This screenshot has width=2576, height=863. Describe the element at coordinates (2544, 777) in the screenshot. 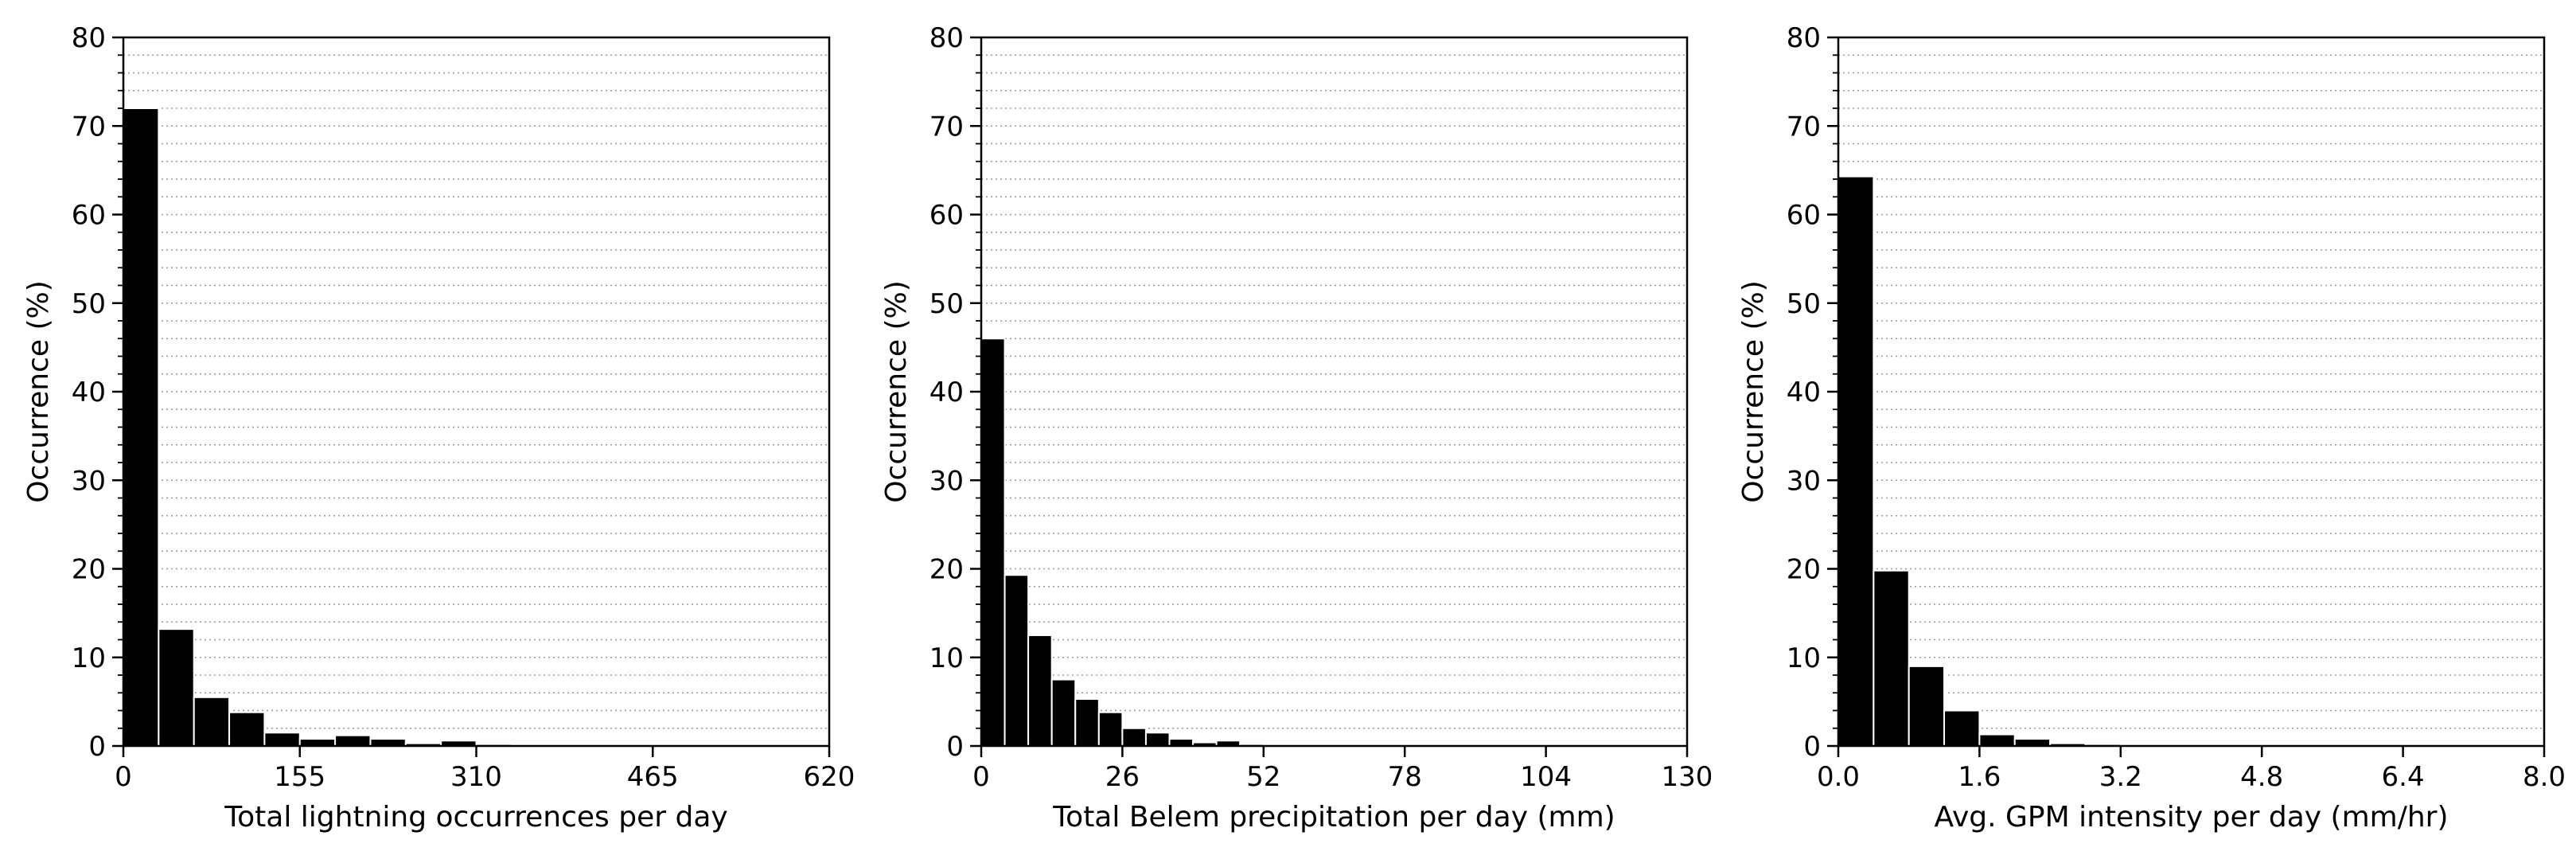

I see `x-tick-label: 8.0` at that location.